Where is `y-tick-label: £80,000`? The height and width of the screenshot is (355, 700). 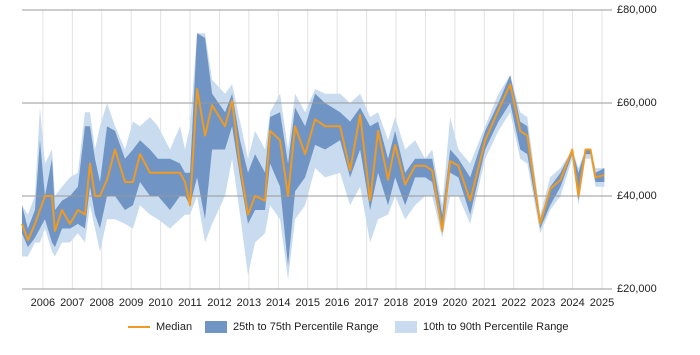
y-tick-label: £80,000 is located at coordinates (637, 10).